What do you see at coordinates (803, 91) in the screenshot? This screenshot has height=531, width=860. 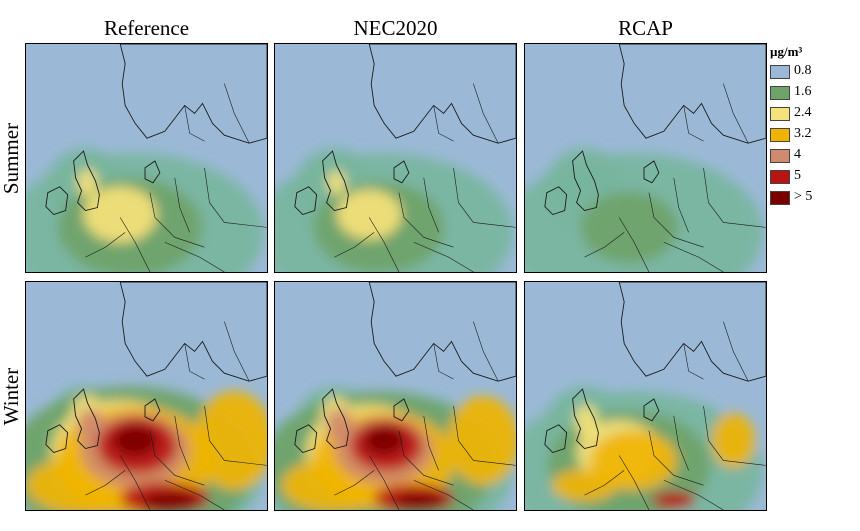 I see `legend-label: 1.6` at bounding box center [803, 91].